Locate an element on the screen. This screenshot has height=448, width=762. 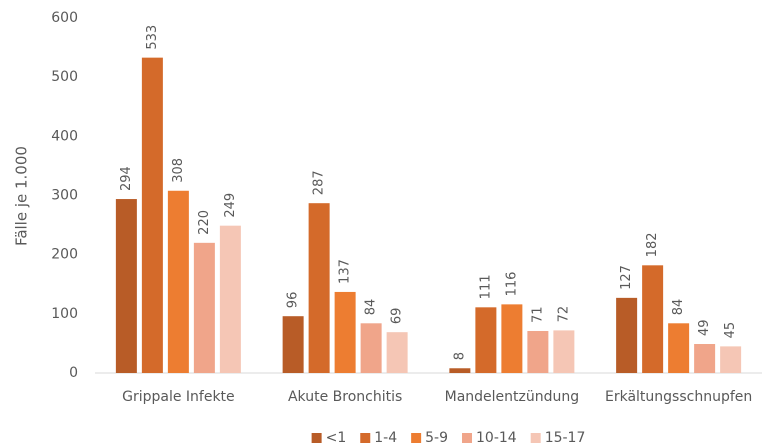
value-label: 533 is located at coordinates (152, 37).